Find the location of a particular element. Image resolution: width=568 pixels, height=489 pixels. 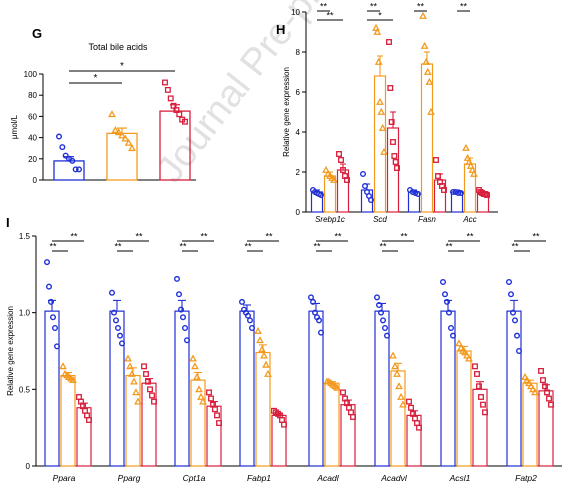

significance-label: * is located at coordinates (122, 66).